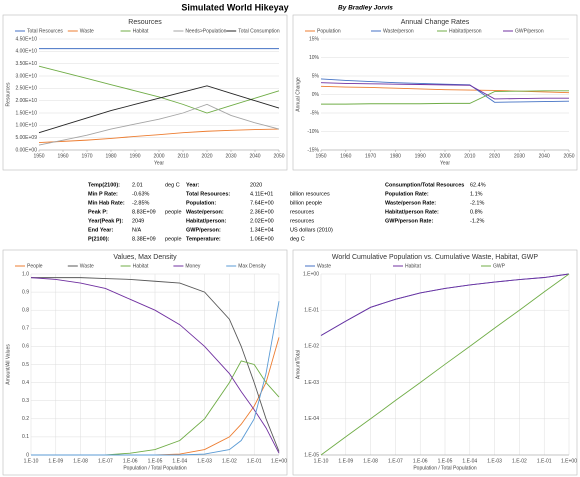 The height and width of the screenshot is (477, 580). What do you see at coordinates (87, 266) in the screenshot?
I see `legend-label: Waste` at bounding box center [87, 266].